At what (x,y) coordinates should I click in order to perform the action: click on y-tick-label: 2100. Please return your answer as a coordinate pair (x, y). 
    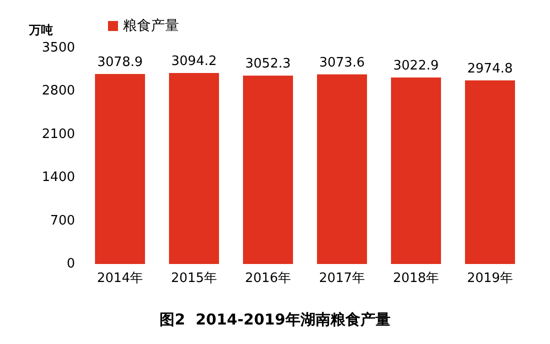
    Looking at the image, I should click on (58, 134).